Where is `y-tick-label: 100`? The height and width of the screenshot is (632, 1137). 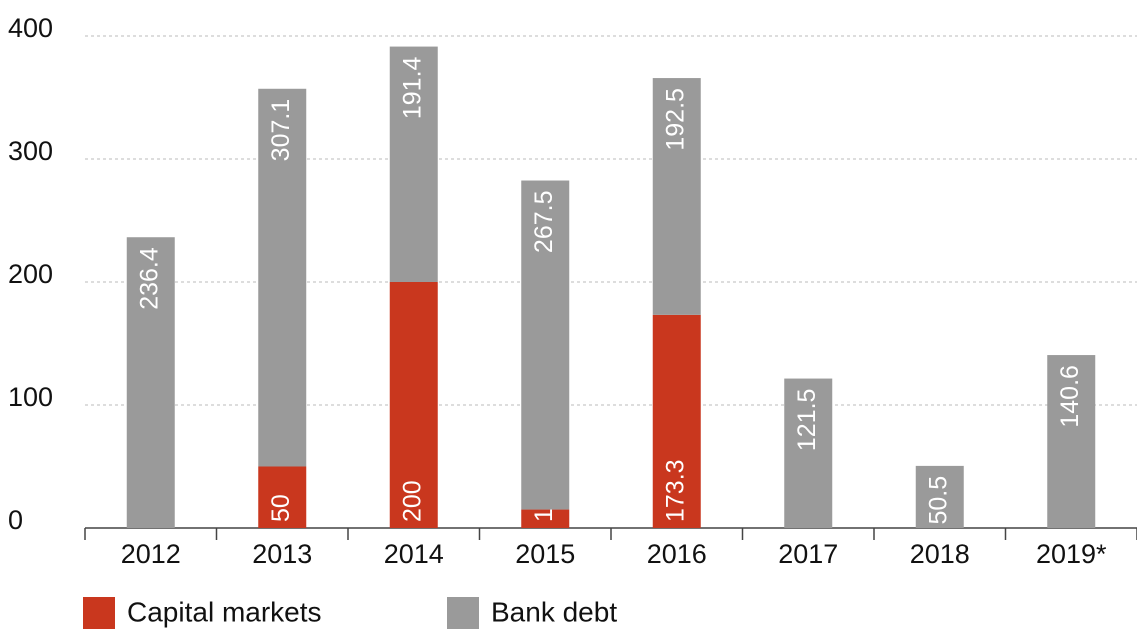 y-tick-label: 100 is located at coordinates (30, 397).